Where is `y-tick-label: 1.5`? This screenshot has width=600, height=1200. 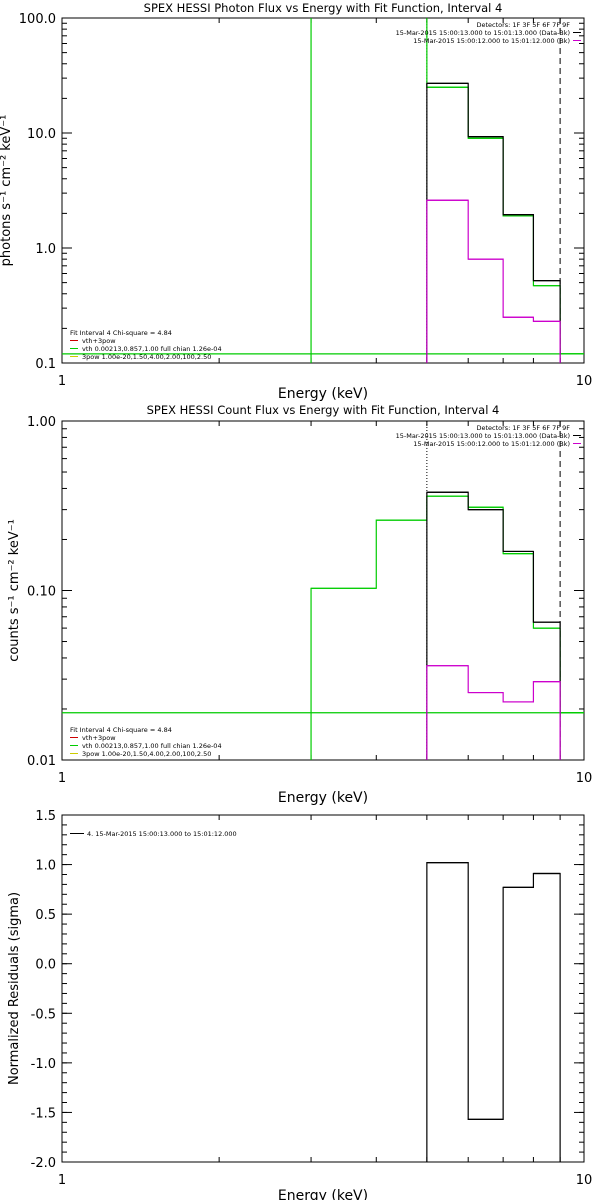 y-tick-label: 1.5 is located at coordinates (45, 816).